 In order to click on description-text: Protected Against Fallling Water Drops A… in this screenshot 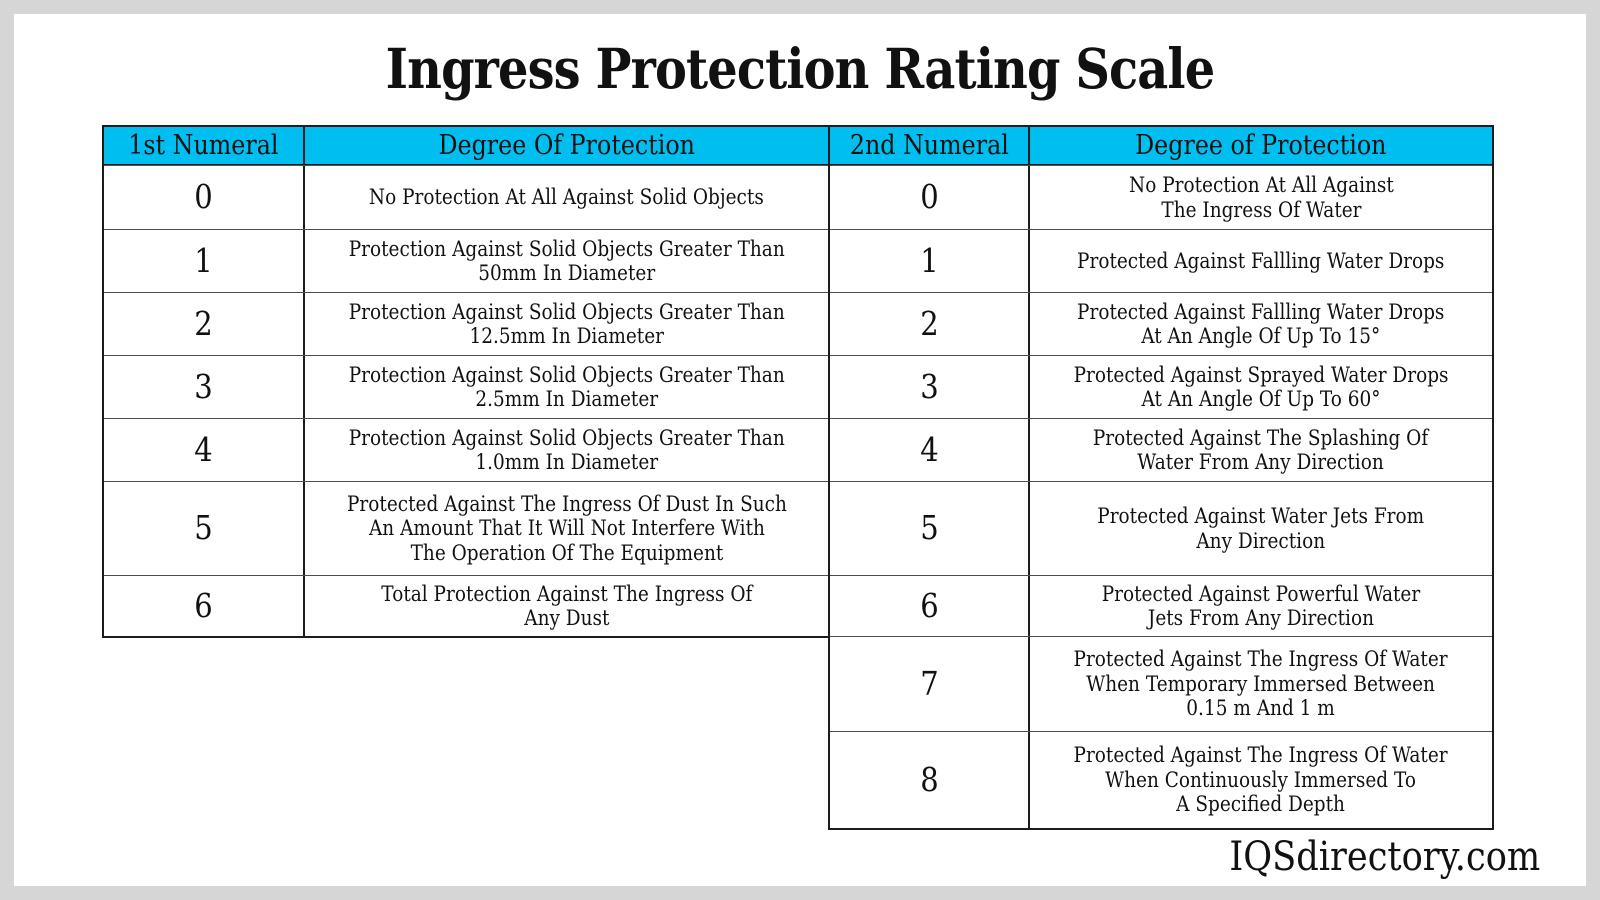, I will do `click(1261, 323)`.